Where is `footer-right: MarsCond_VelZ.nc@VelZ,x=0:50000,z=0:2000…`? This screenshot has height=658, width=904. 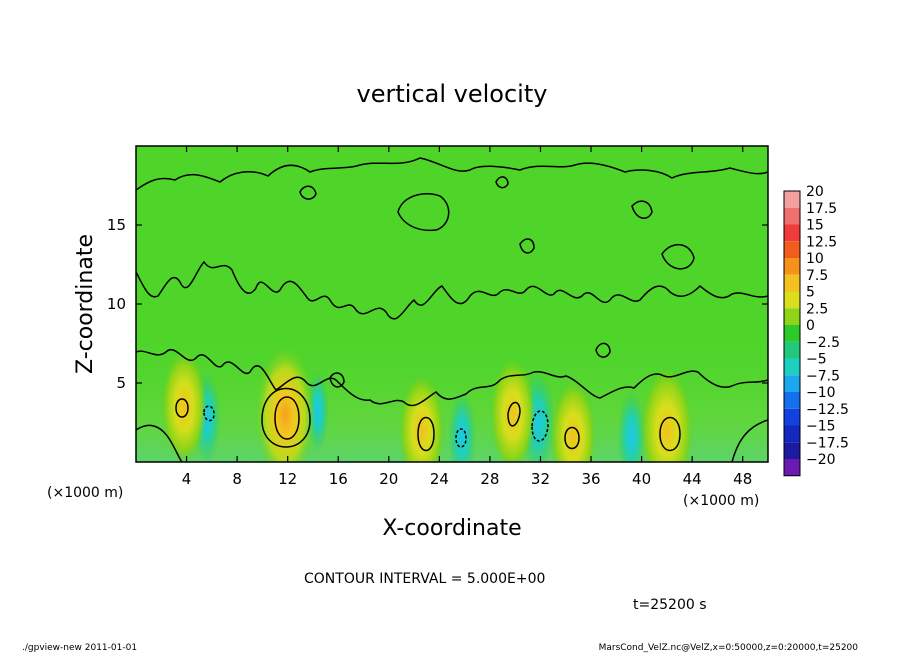
footer-right: MarsCond_VelZ.nc@VelZ,x=0:50000,z=0:2000… is located at coordinates (729, 648).